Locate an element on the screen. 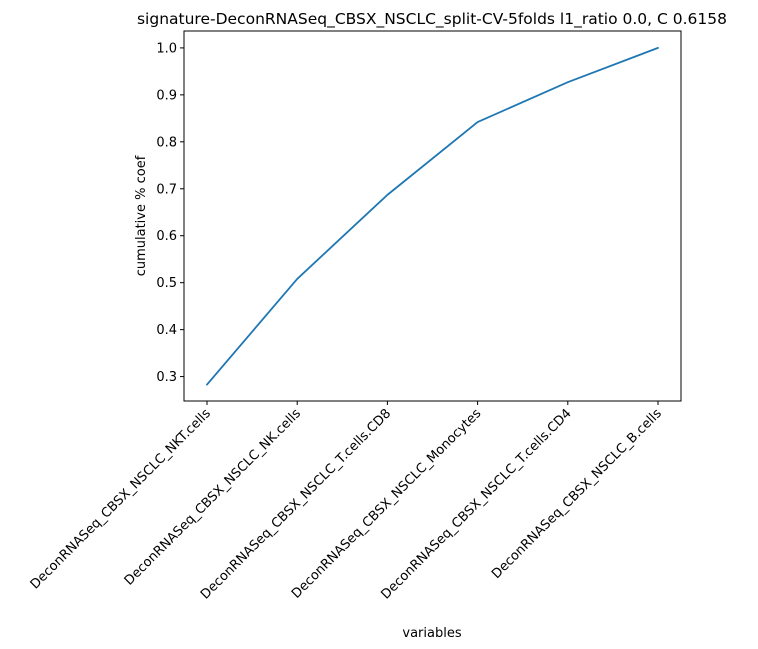 The width and height of the screenshot is (758, 649). y-tick-label: 0.5 is located at coordinates (166, 283).